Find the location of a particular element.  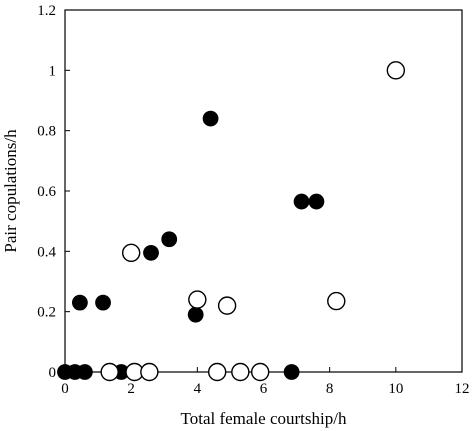

y-tick-label: 0.8 is located at coordinates (46, 132).